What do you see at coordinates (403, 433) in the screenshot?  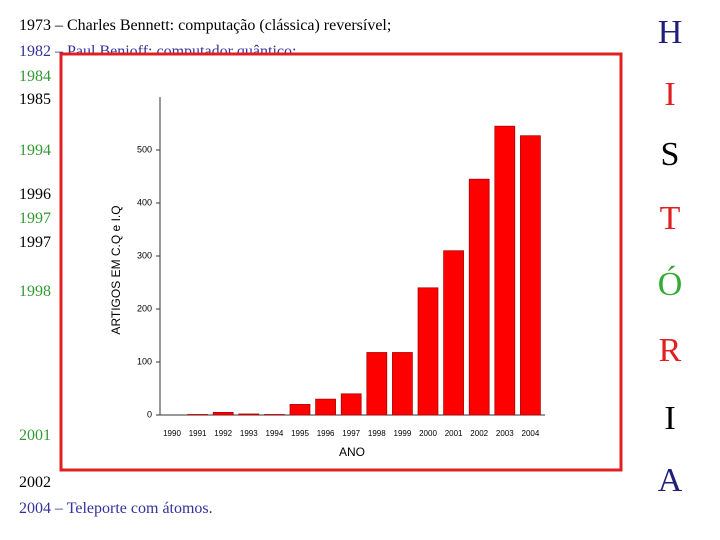 I see `x-tick-label: 1999` at bounding box center [403, 433].